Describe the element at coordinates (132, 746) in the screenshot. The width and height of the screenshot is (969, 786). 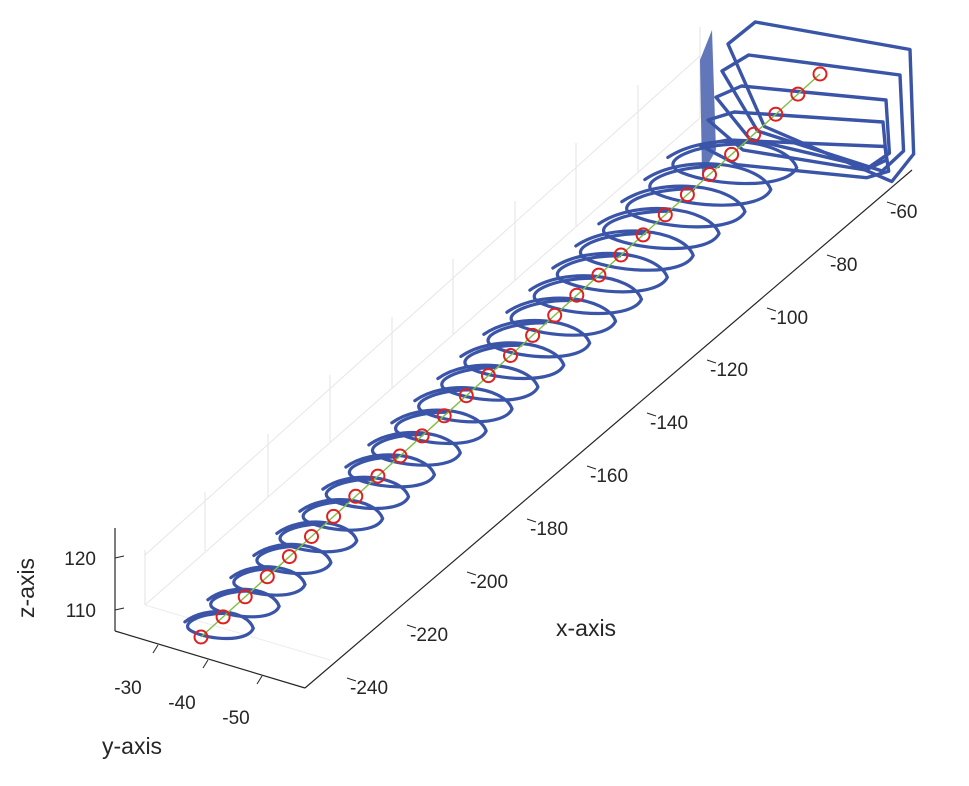
I see `y-axis-label: y-axis` at that location.